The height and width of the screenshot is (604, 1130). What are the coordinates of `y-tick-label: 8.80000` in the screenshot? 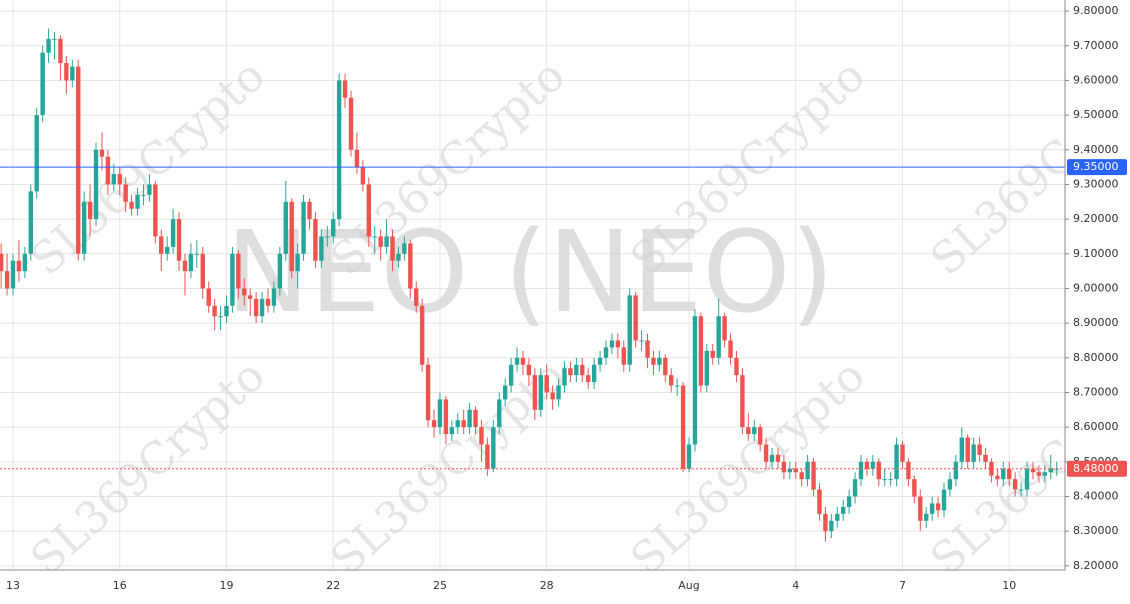 It's located at (1096, 357).